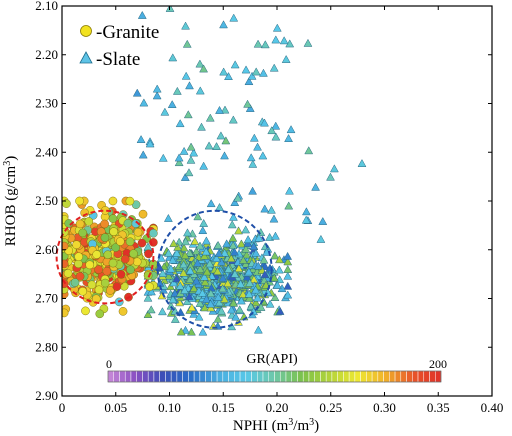 The width and height of the screenshot is (512, 436). What do you see at coordinates (164, 269) in the screenshot?
I see `dashed-annotations` at bounding box center [164, 269].